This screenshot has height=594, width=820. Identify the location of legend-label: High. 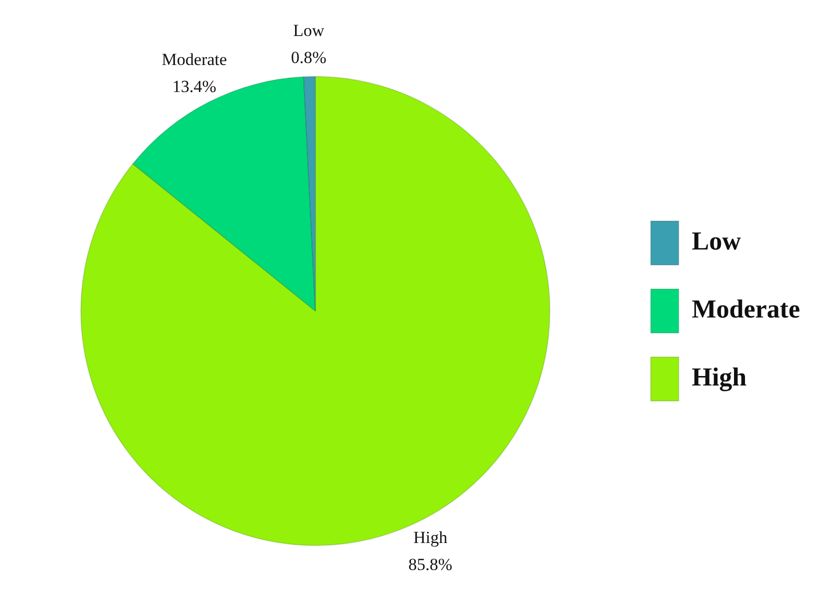
(720, 377).